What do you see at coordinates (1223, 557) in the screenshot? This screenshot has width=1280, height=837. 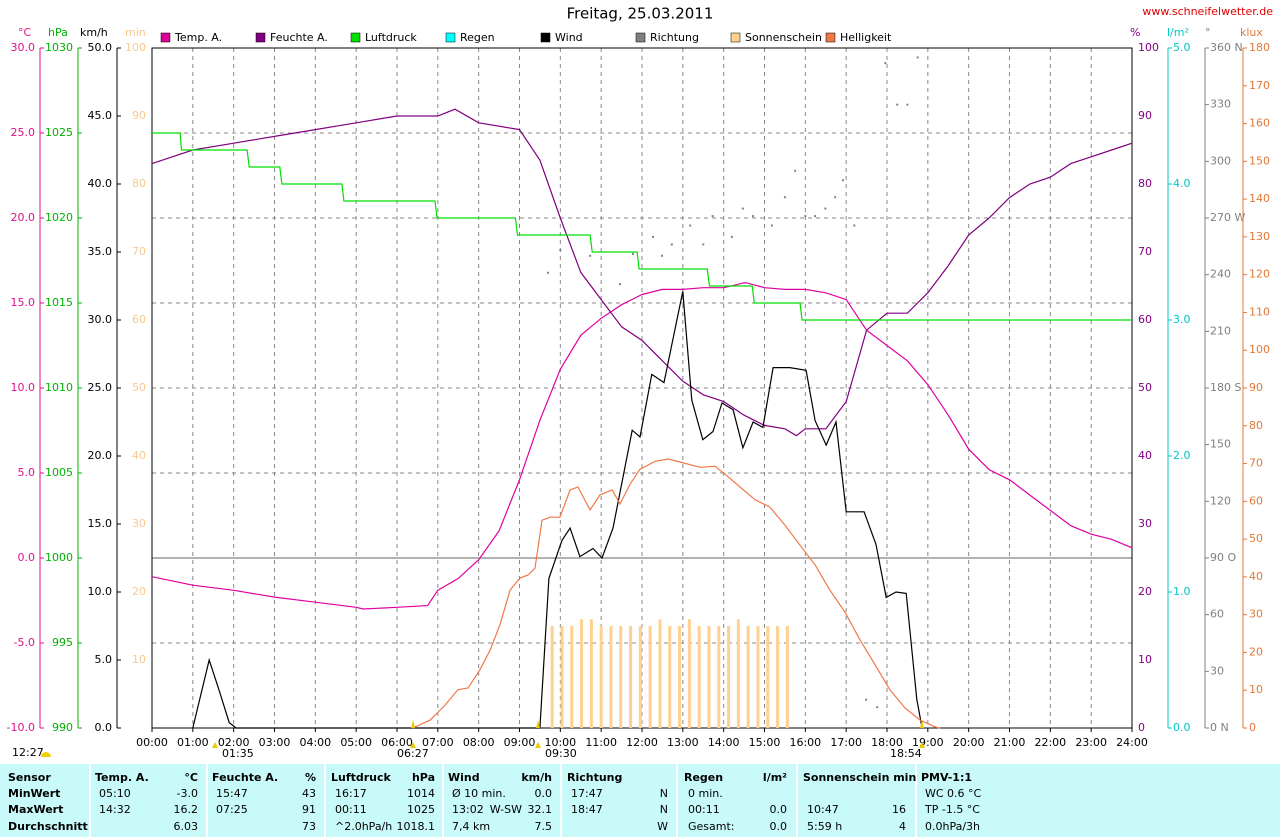 I see `y-tick-label: 90 O` at bounding box center [1223, 557].